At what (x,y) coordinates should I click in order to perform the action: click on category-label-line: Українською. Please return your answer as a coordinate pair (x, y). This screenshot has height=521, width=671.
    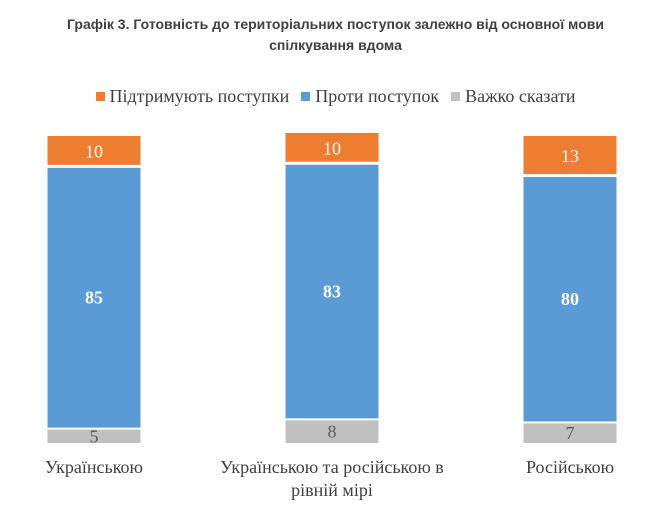
    Looking at the image, I should click on (93, 467).